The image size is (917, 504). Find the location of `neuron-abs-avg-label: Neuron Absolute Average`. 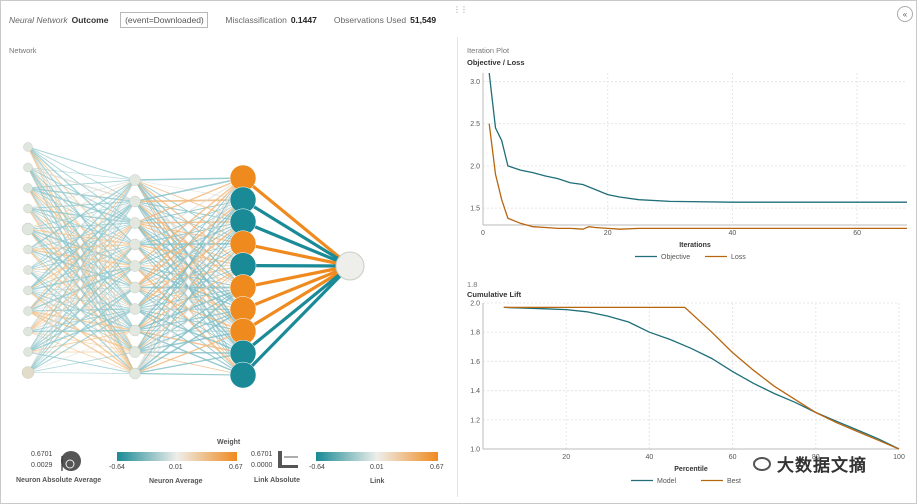

neuron-abs-avg-label: Neuron Absolute Average is located at coordinates (59, 480).